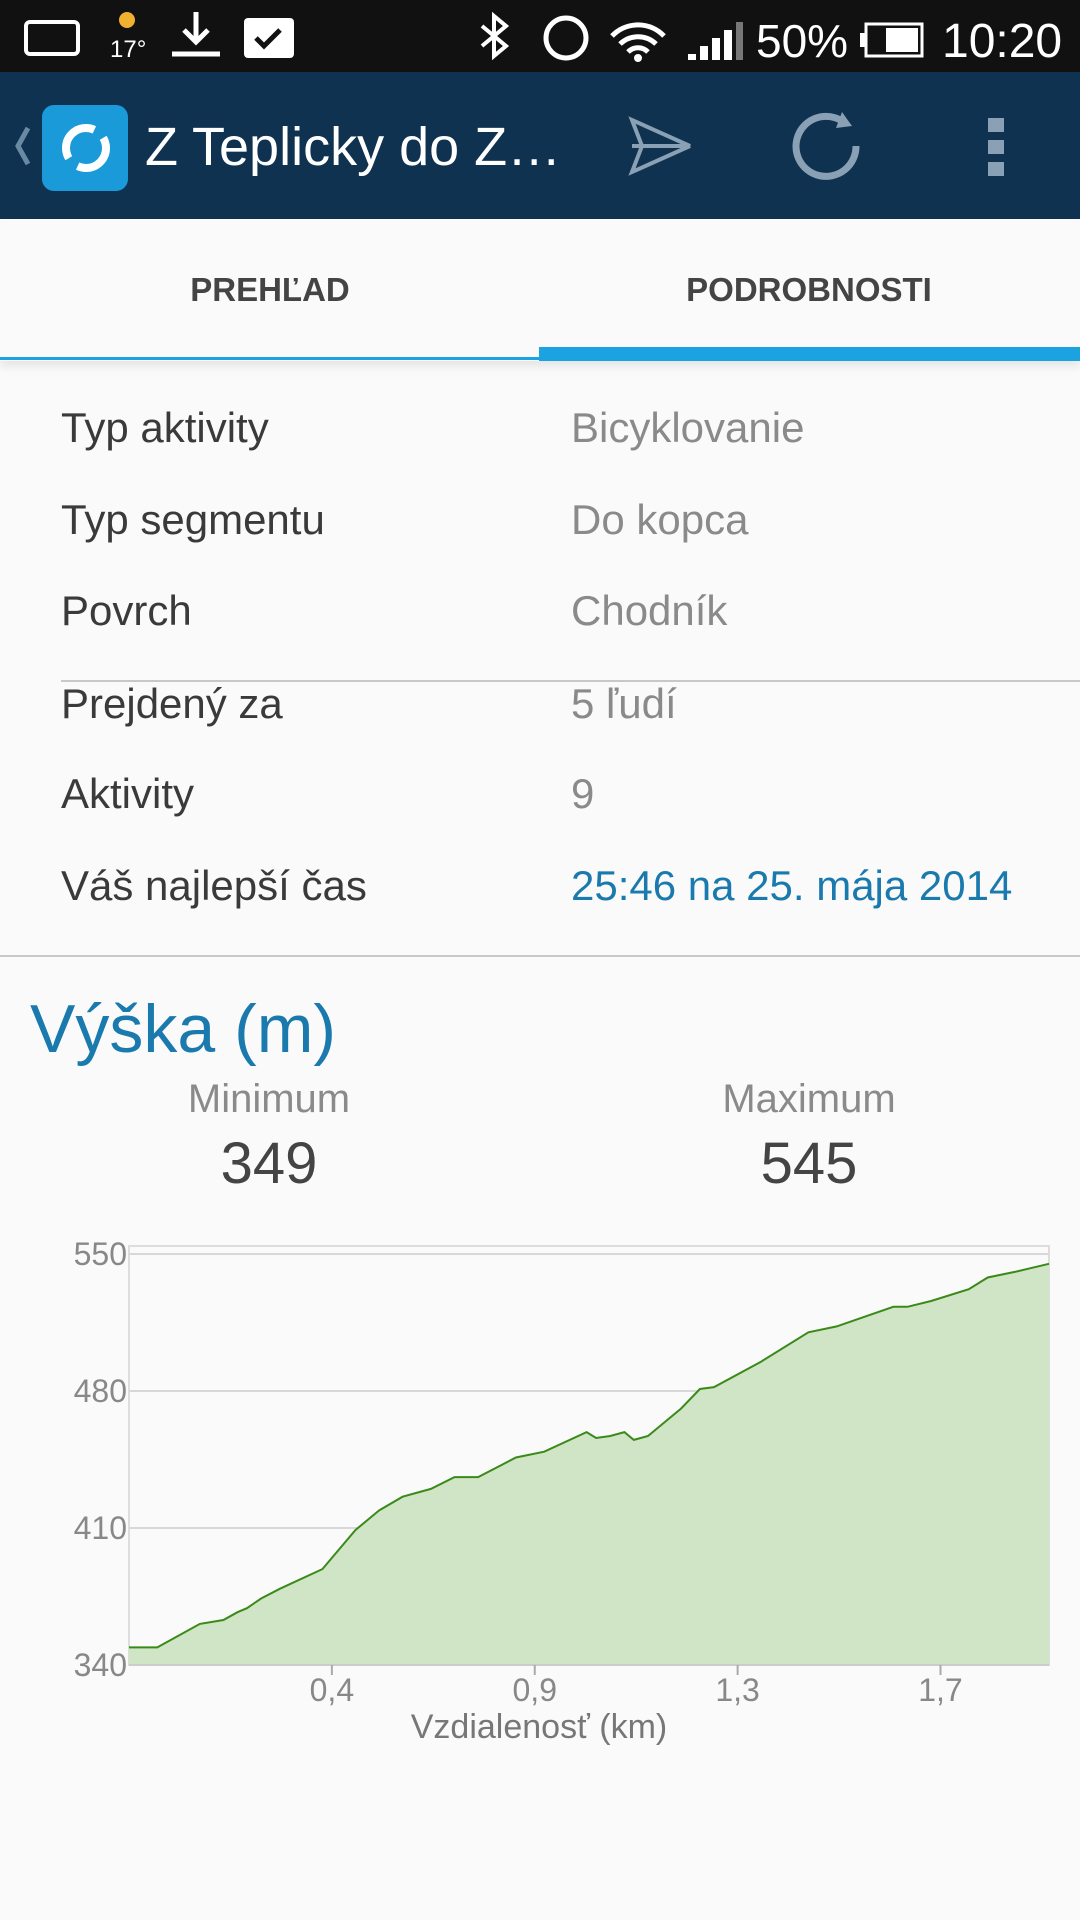  I want to click on detail-value: Do kopca, so click(660, 519).